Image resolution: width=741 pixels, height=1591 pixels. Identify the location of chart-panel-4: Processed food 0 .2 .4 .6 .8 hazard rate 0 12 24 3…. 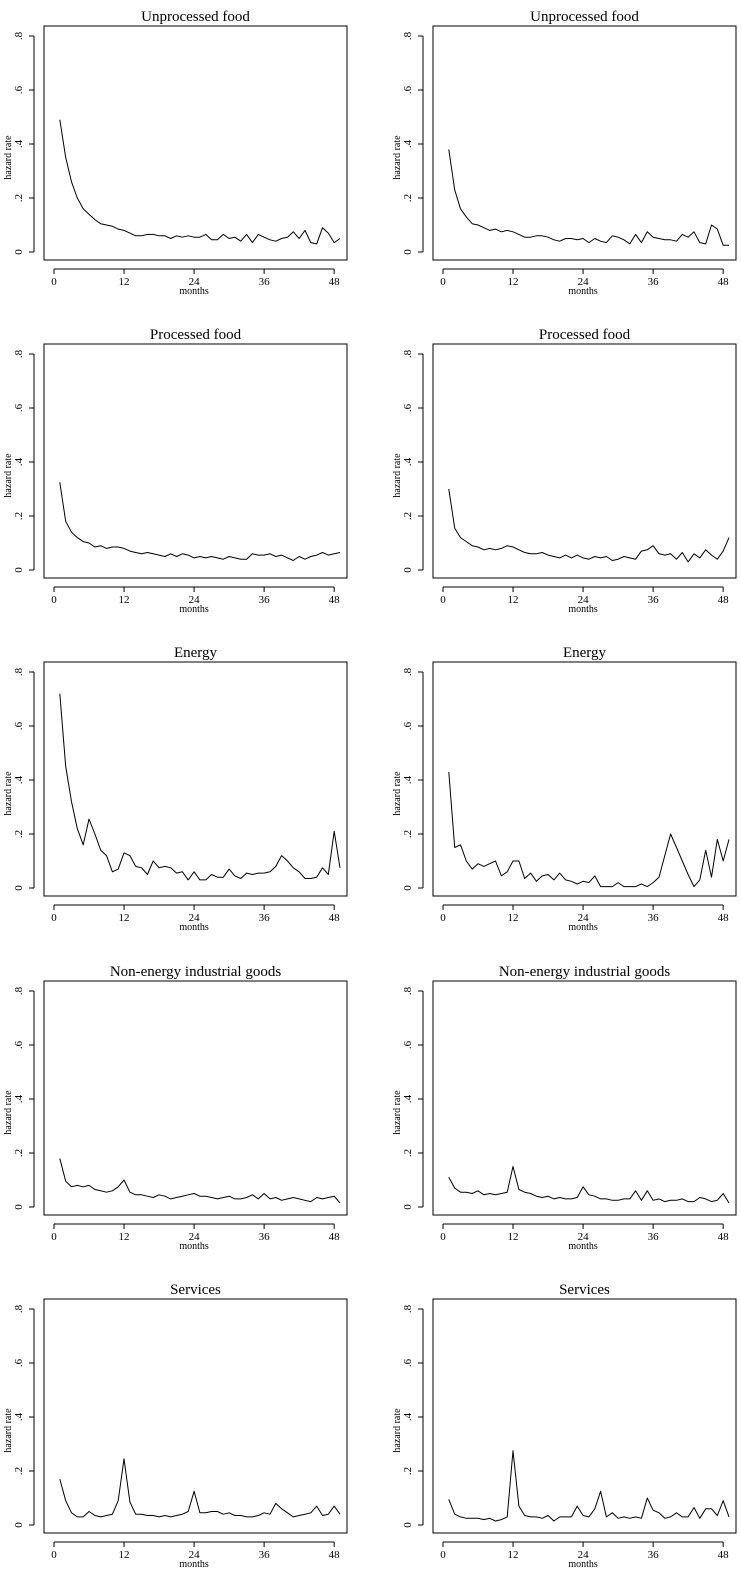
(564, 471).